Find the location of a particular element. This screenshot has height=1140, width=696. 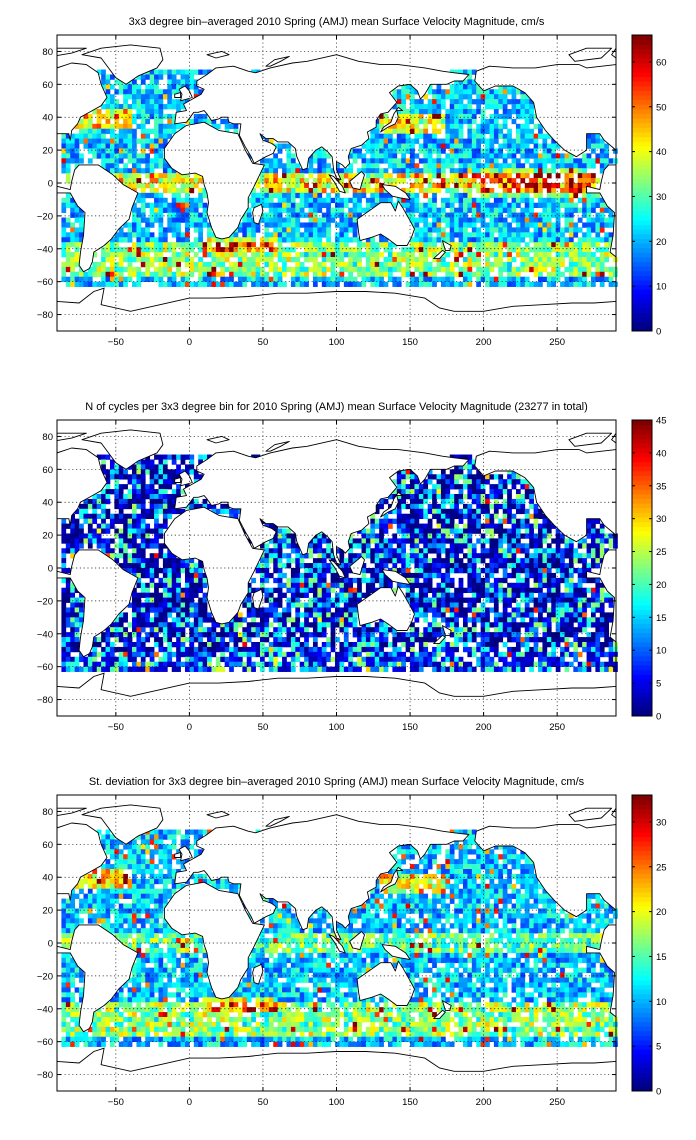

y-tick-label: 60 is located at coordinates (47, 85).